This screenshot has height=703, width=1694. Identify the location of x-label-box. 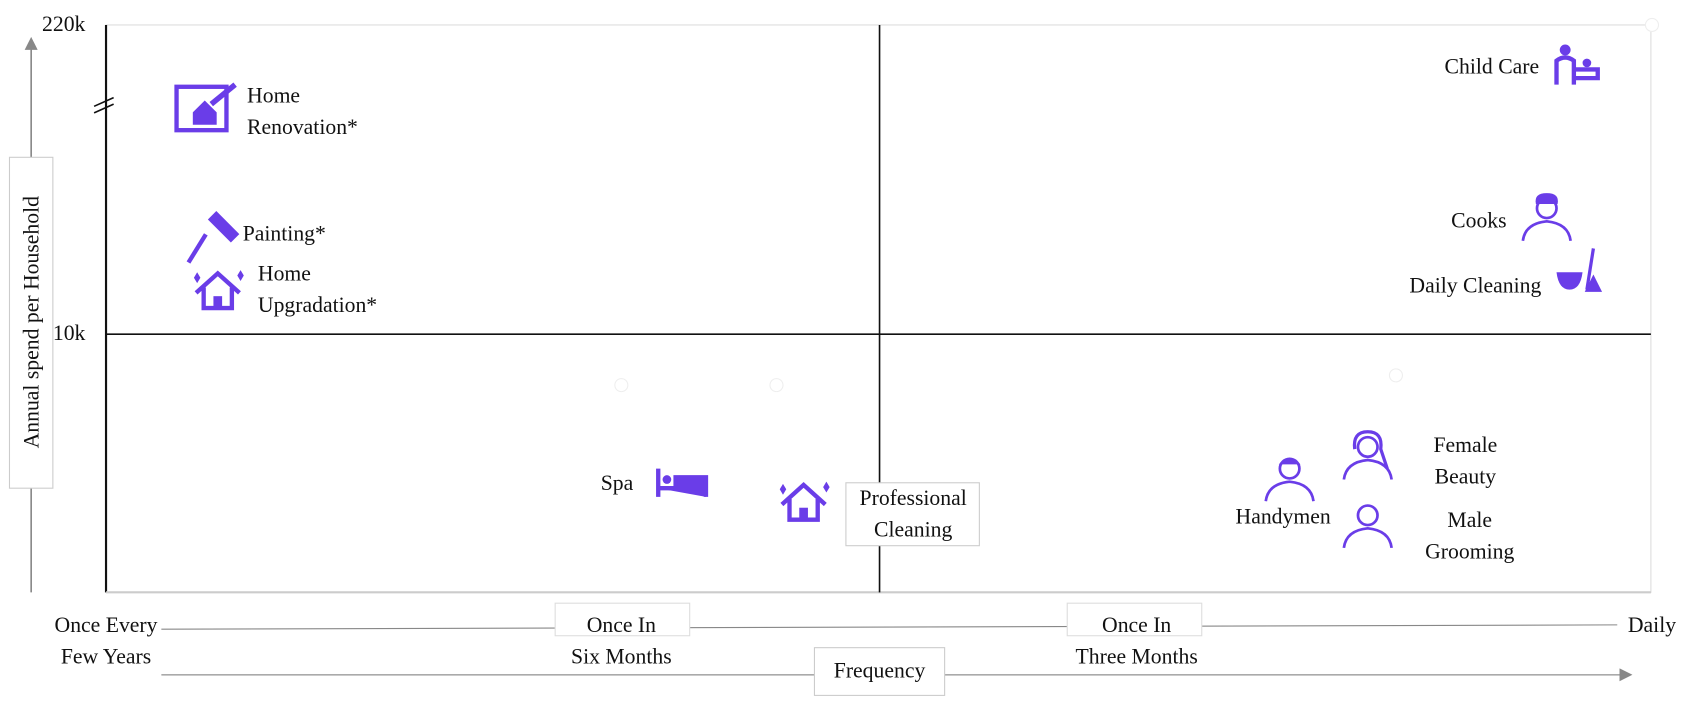
(879, 671).